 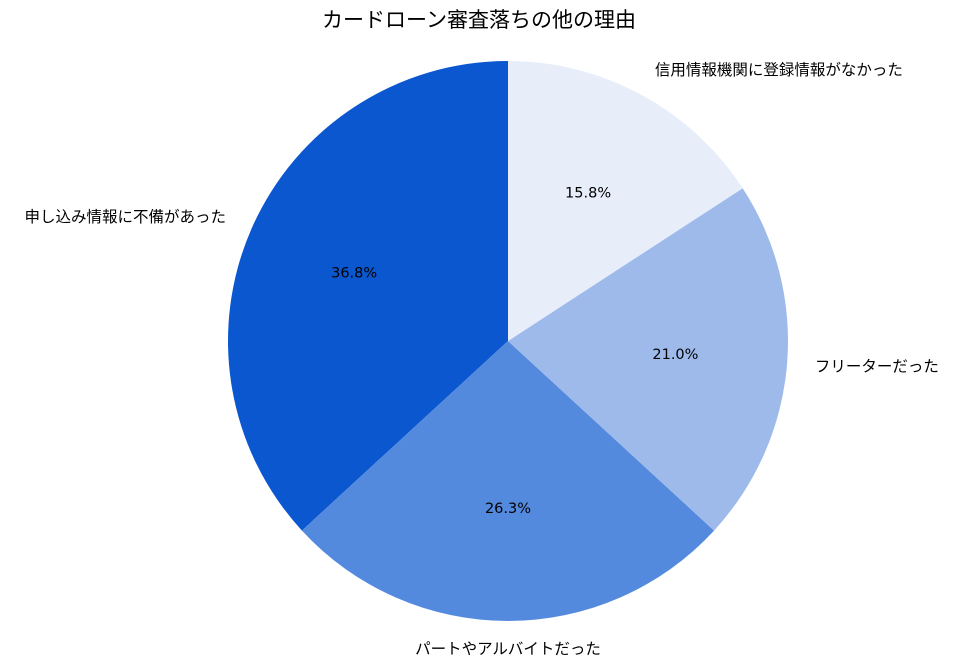 What do you see at coordinates (479, 20) in the screenshot?
I see `chart-title: カードローン審査落ちの他の理由` at bounding box center [479, 20].